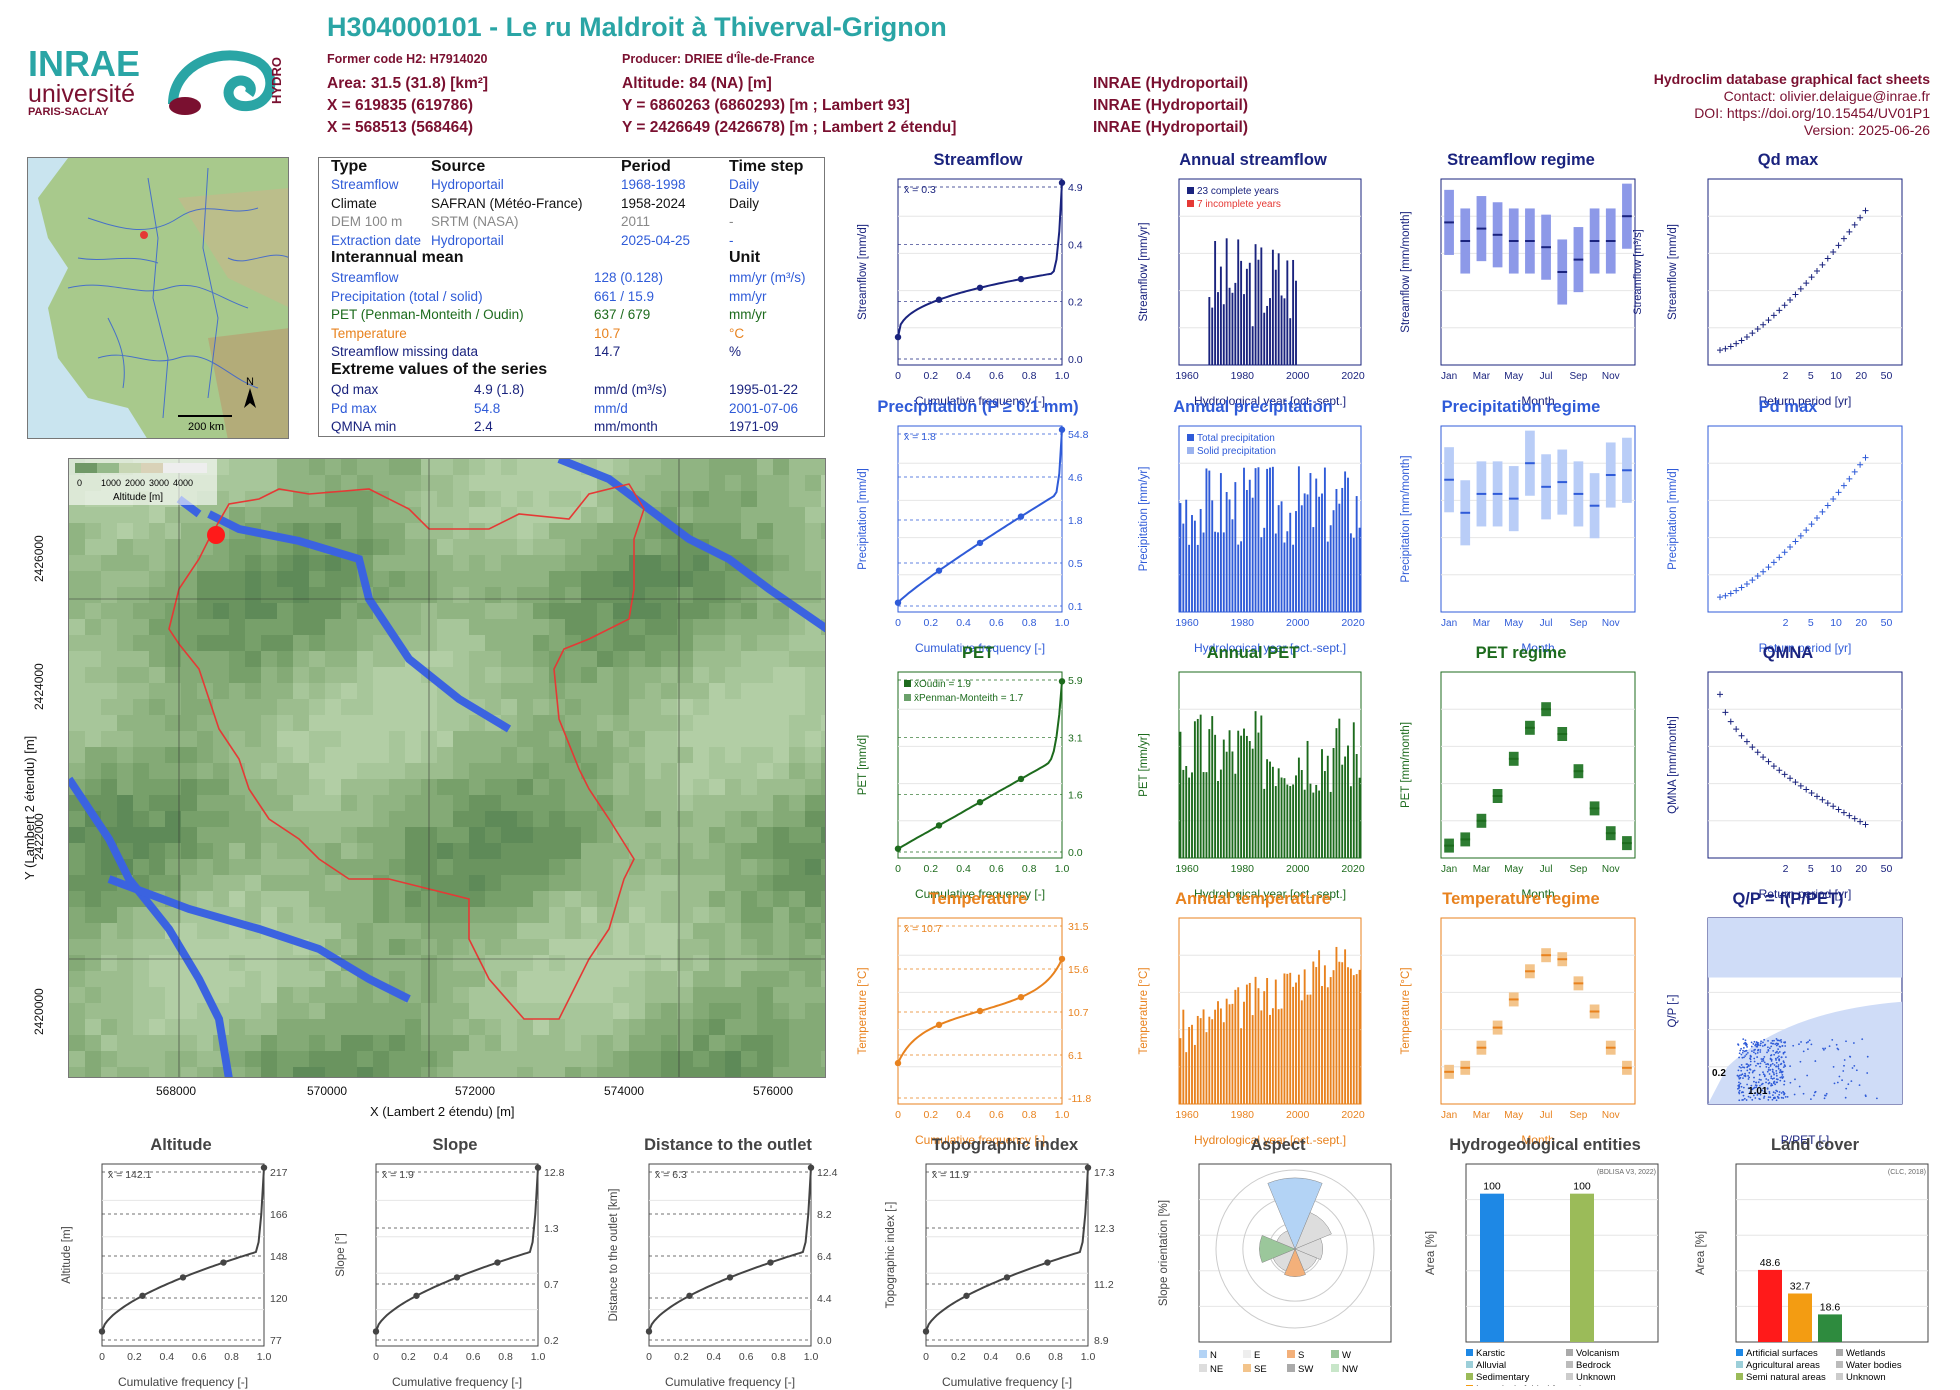 This screenshot has height=1390, width=1960. What do you see at coordinates (1537, 648) in the screenshot?
I see `chart-label: Month` at bounding box center [1537, 648].